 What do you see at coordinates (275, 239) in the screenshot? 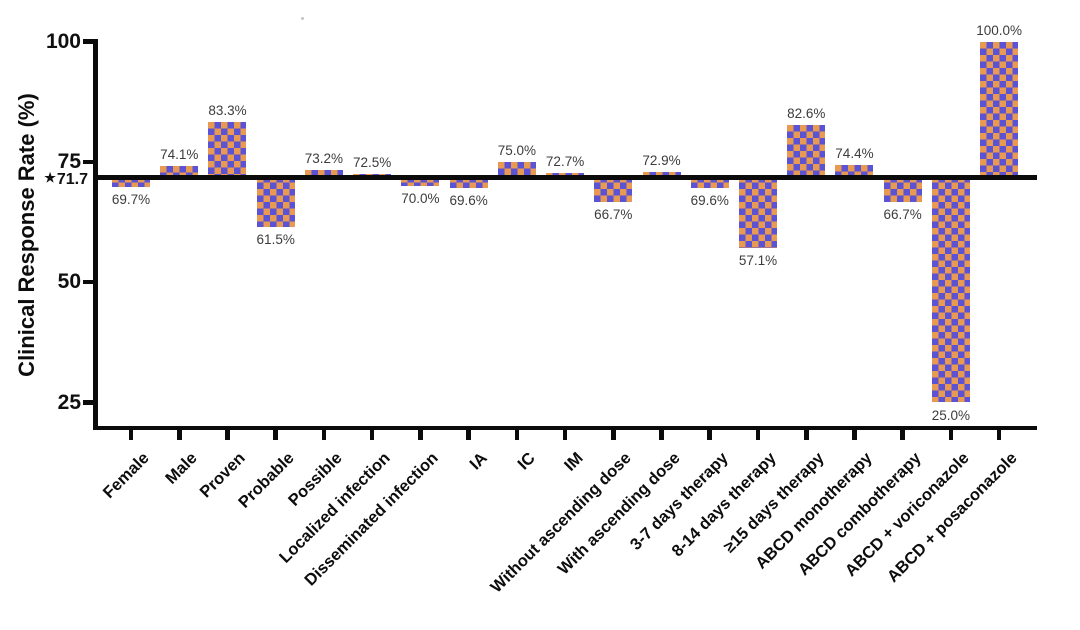
I see `bar-value-label: 61.5%` at bounding box center [275, 239].